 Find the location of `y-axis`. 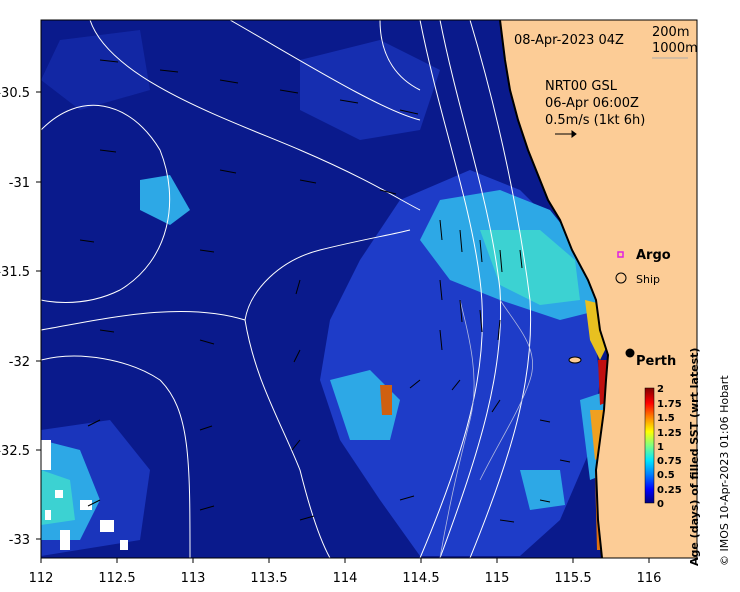

y-axis is located at coordinates (38, 315).